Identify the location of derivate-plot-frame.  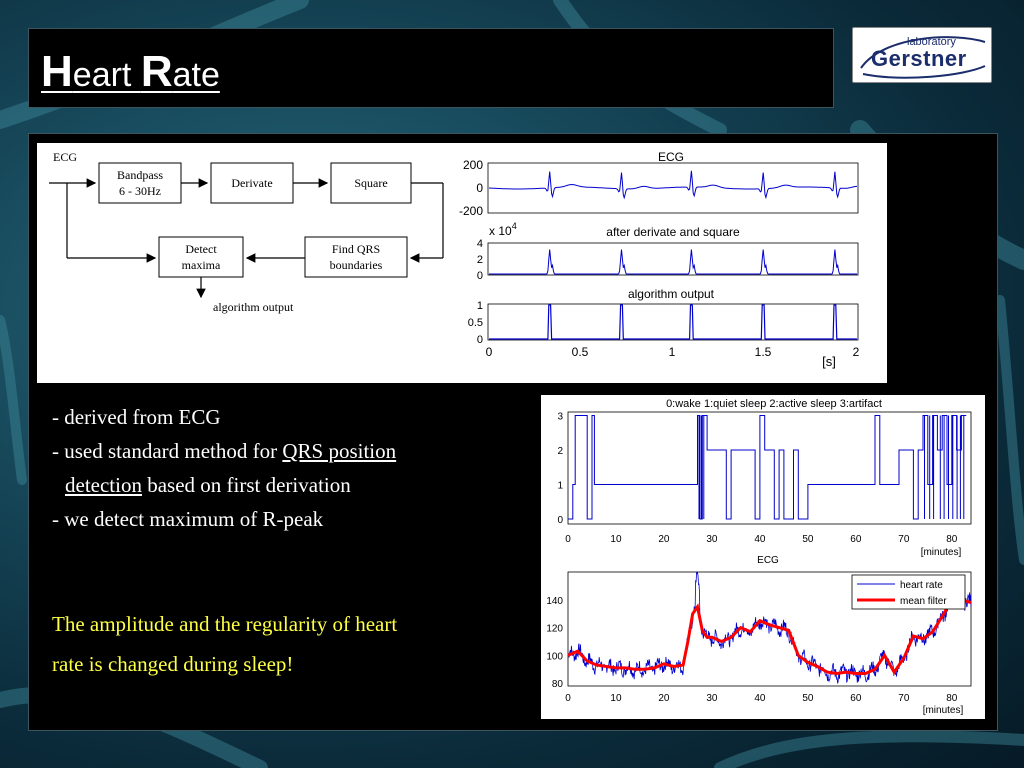
(673, 259).